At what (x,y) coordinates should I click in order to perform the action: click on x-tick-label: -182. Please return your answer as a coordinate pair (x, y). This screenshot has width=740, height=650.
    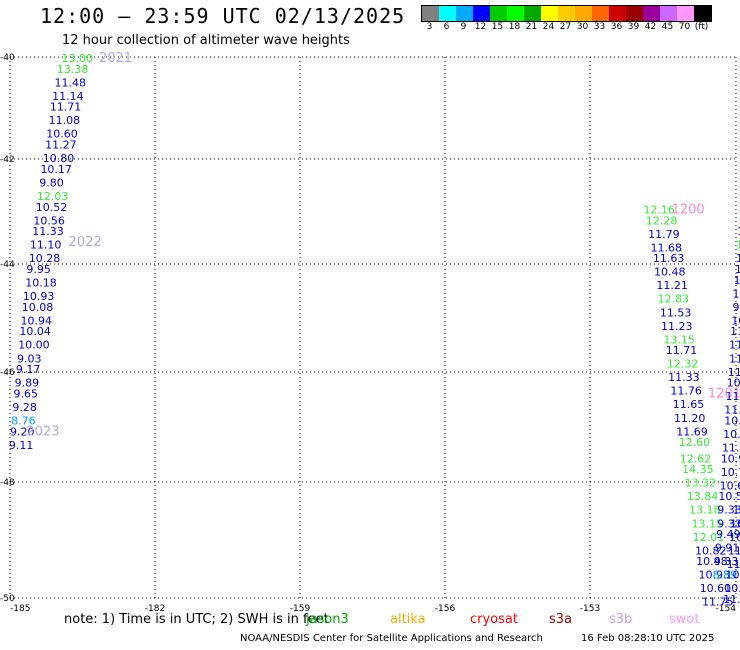
    Looking at the image, I should click on (155, 609).